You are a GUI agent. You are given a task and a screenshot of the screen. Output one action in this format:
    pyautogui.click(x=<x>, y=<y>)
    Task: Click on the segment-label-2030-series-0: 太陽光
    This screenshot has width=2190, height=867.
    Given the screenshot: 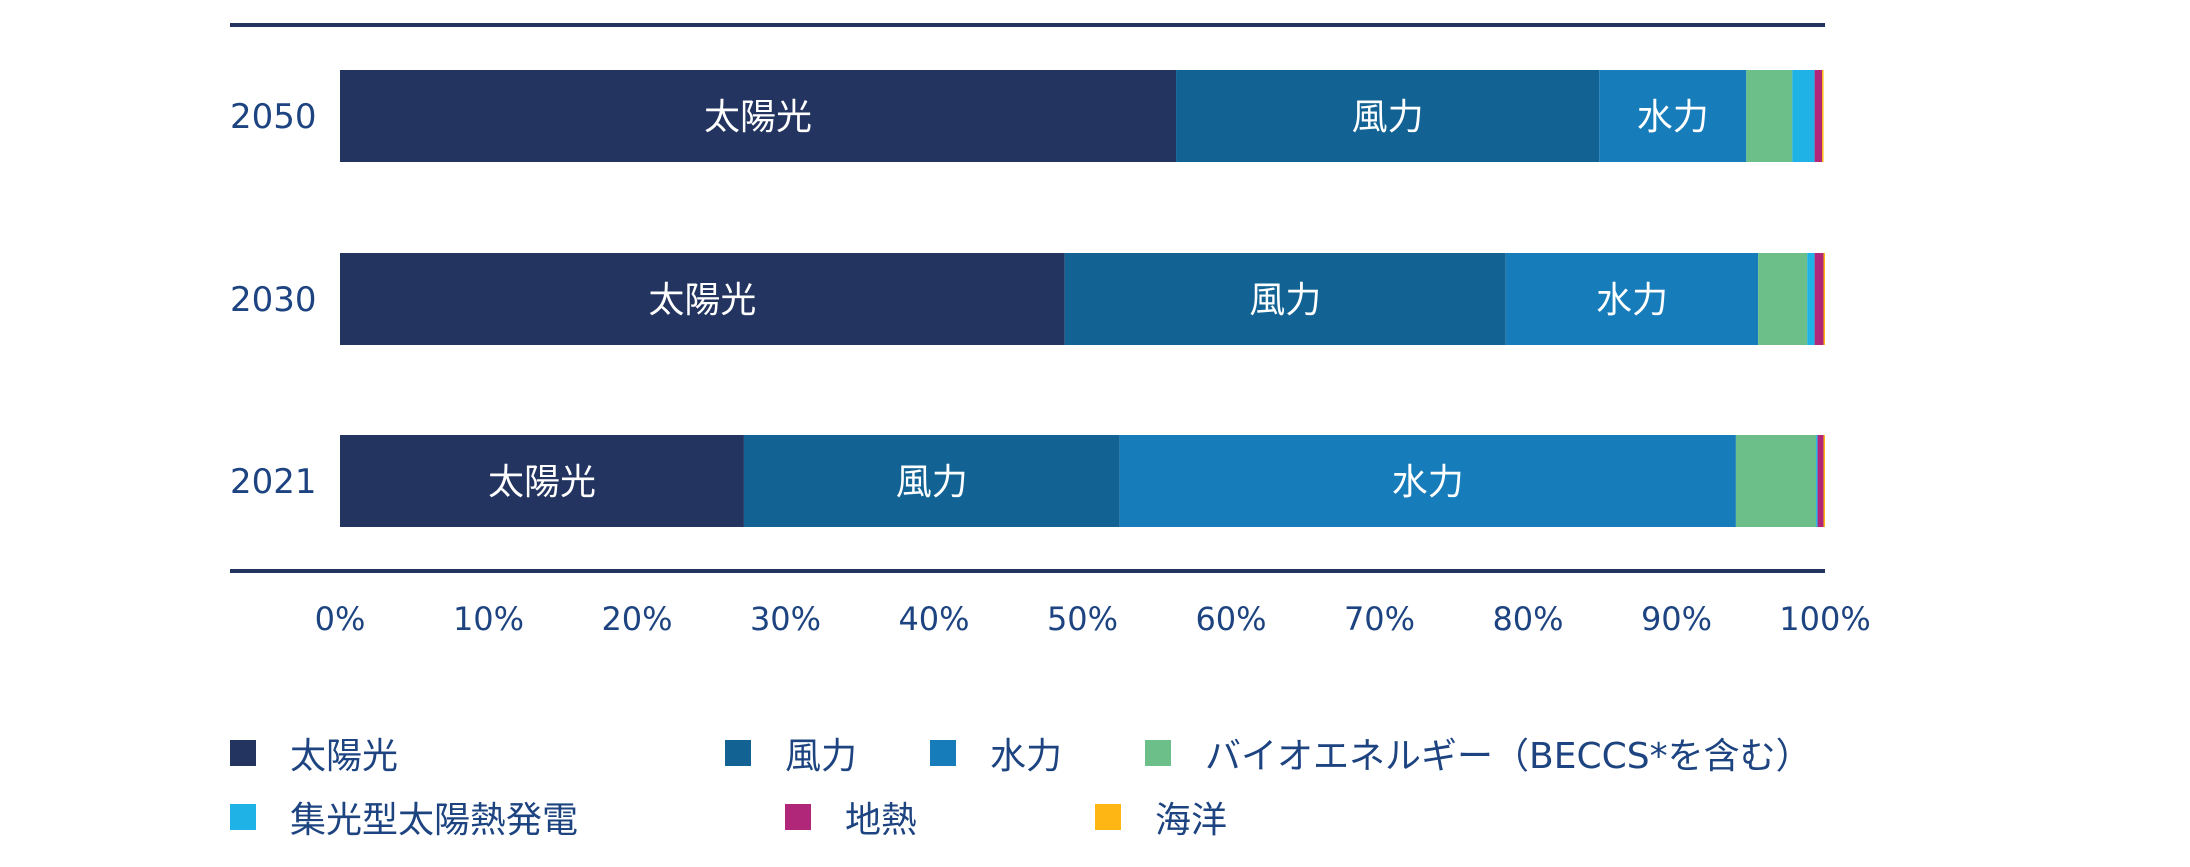 What is the action you would take?
    pyautogui.click(x=702, y=300)
    